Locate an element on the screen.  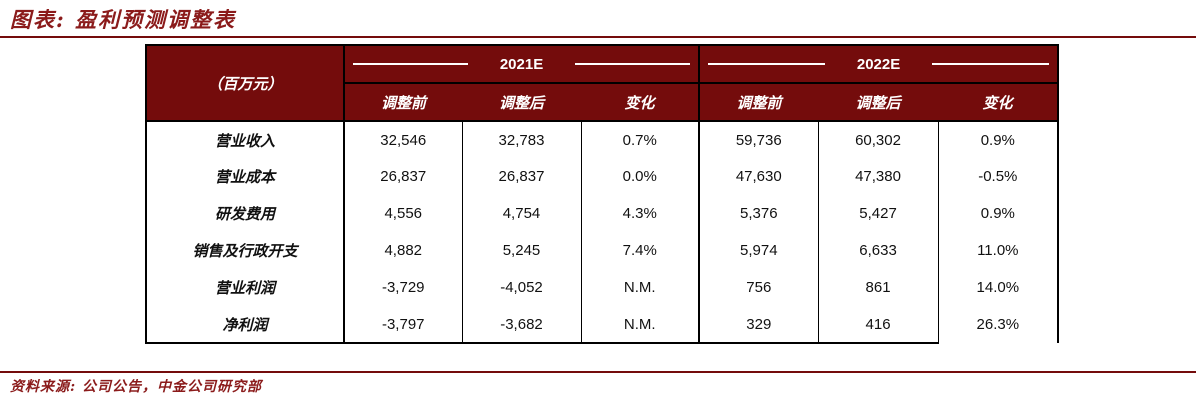
value-cell: 11.0% is located at coordinates (999, 250).